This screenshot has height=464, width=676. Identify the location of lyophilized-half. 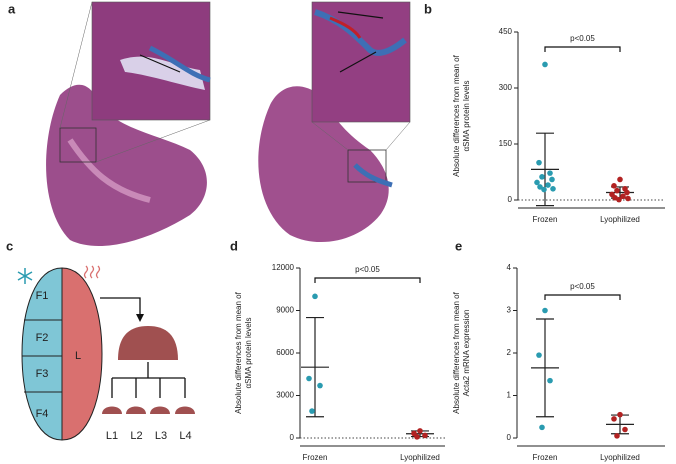
(82, 354).